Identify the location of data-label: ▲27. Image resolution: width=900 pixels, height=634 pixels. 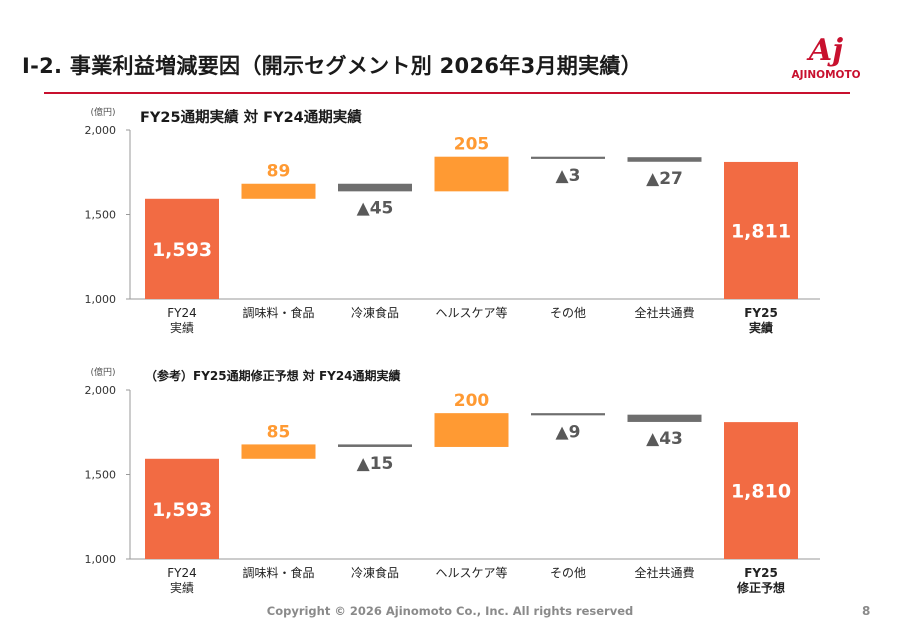
(664, 179).